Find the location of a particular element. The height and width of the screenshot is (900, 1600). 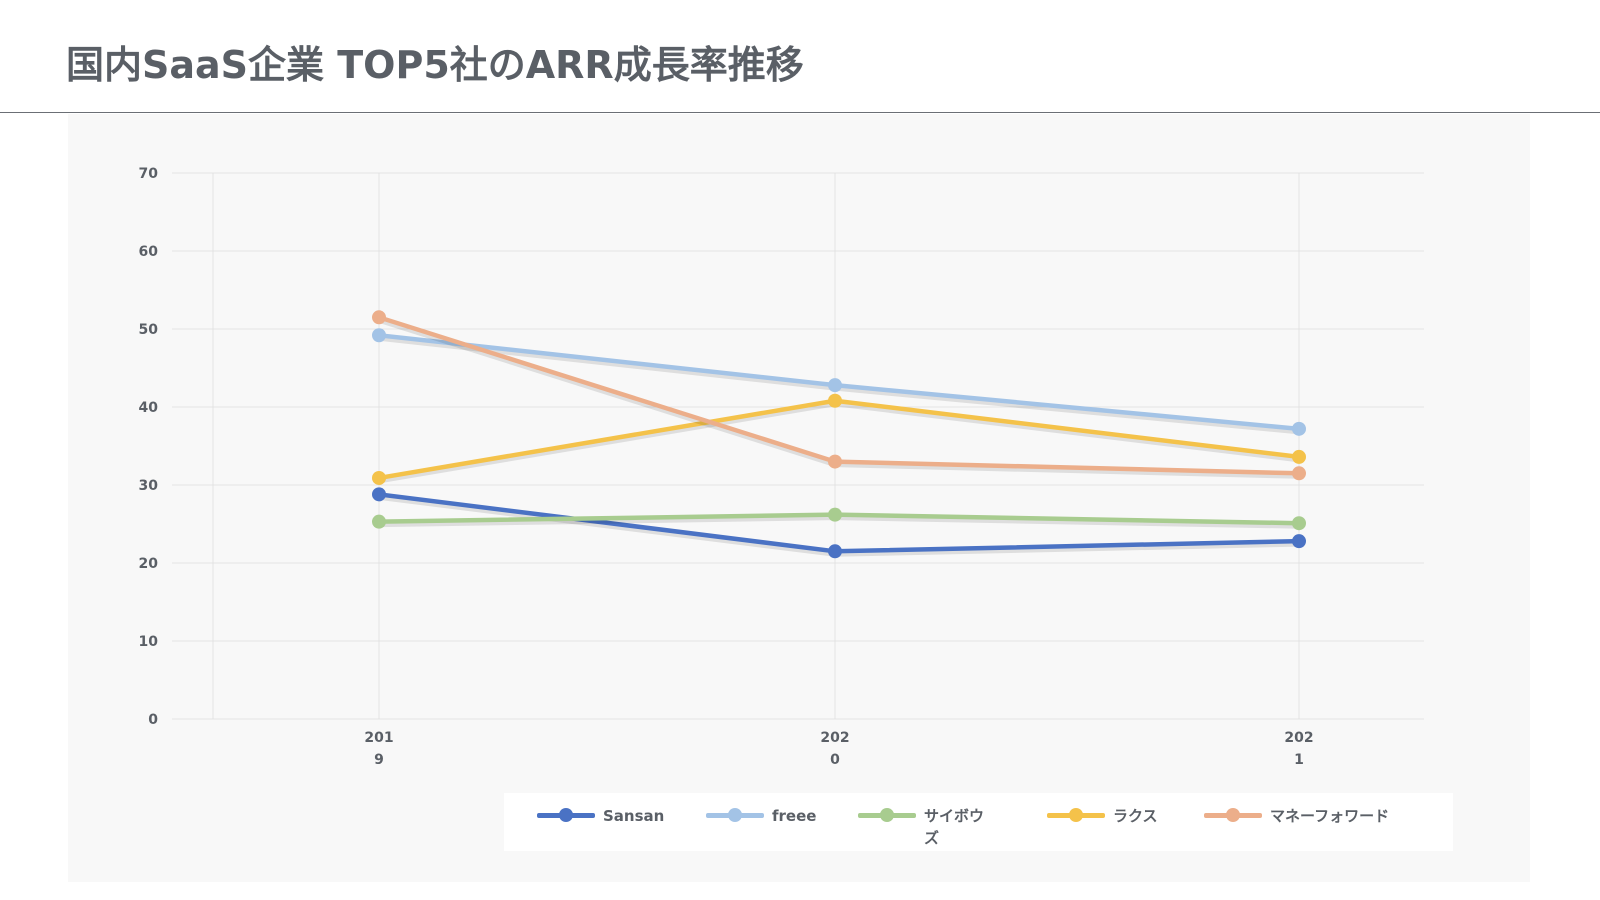

legend: Sansan freee サイボウズ ラクス マネーフォワード is located at coordinates (978, 822).